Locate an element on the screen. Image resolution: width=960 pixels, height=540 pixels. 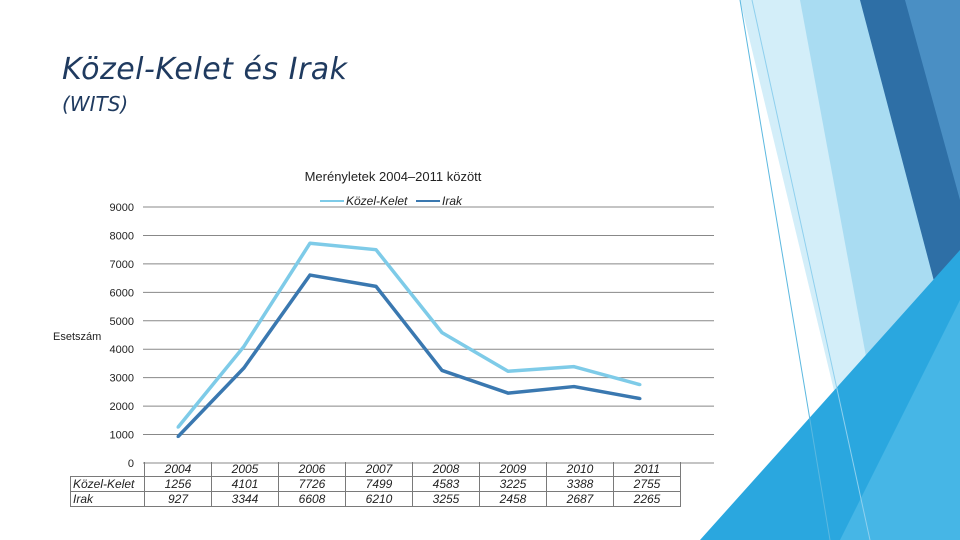
data-label: 927 is located at coordinates (178, 499).